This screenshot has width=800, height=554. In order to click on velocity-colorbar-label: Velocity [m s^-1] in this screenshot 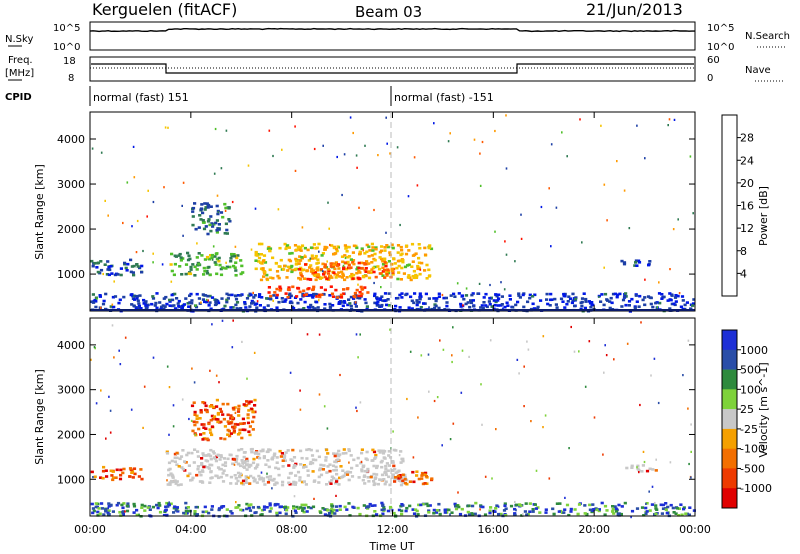, I will do `click(763, 409)`.